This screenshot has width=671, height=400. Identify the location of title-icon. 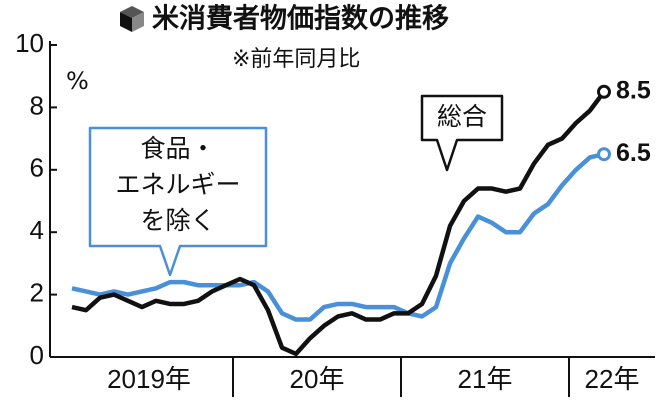
(132, 19).